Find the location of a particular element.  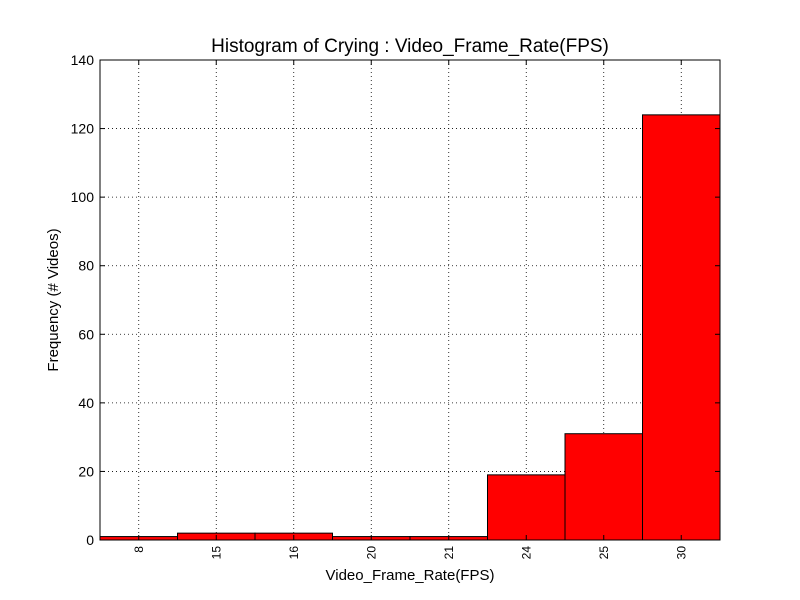

y-tick-label: 140 is located at coordinates (83, 60).